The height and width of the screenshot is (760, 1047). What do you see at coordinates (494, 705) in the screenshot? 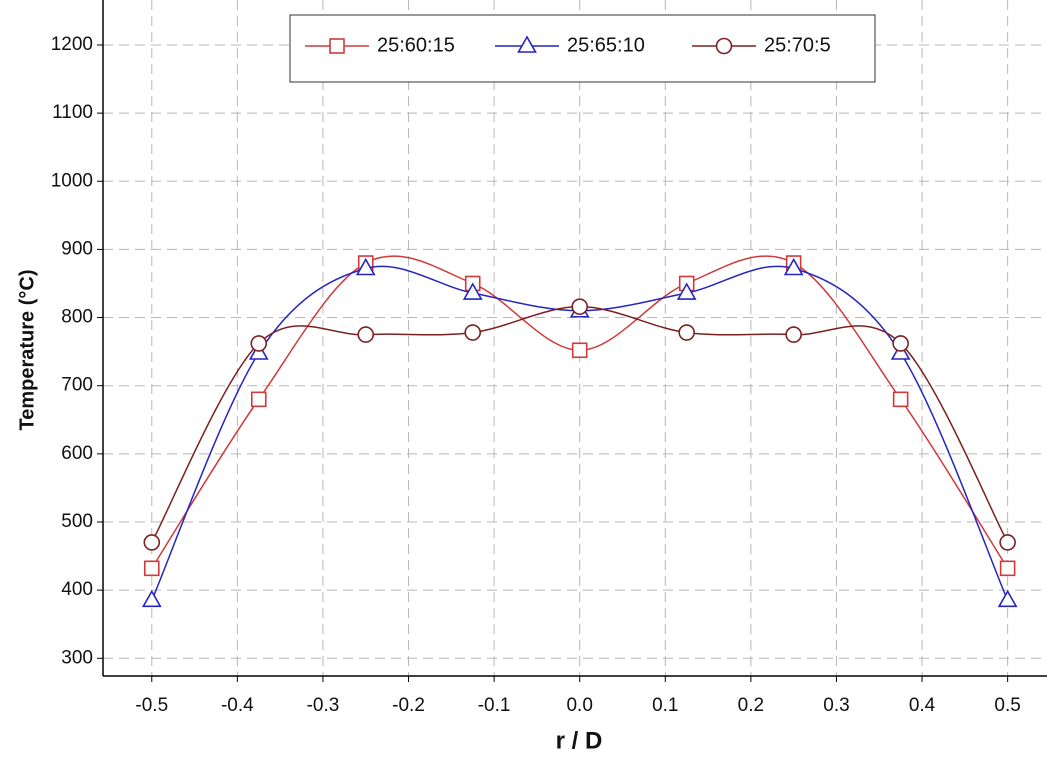
I see `x-tick-label: -0.1` at bounding box center [494, 705].